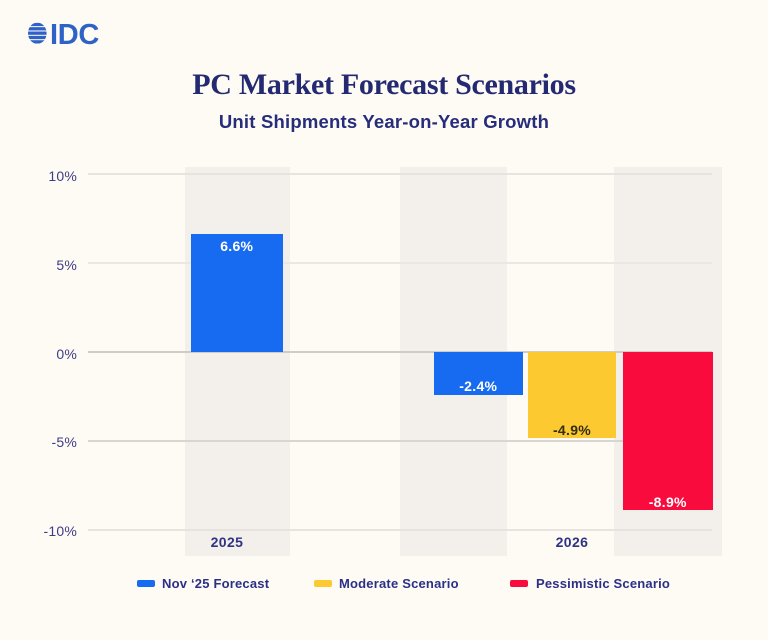 This screenshot has height=640, width=768. What do you see at coordinates (74, 34) in the screenshot?
I see `svg-text: IDC` at bounding box center [74, 34].